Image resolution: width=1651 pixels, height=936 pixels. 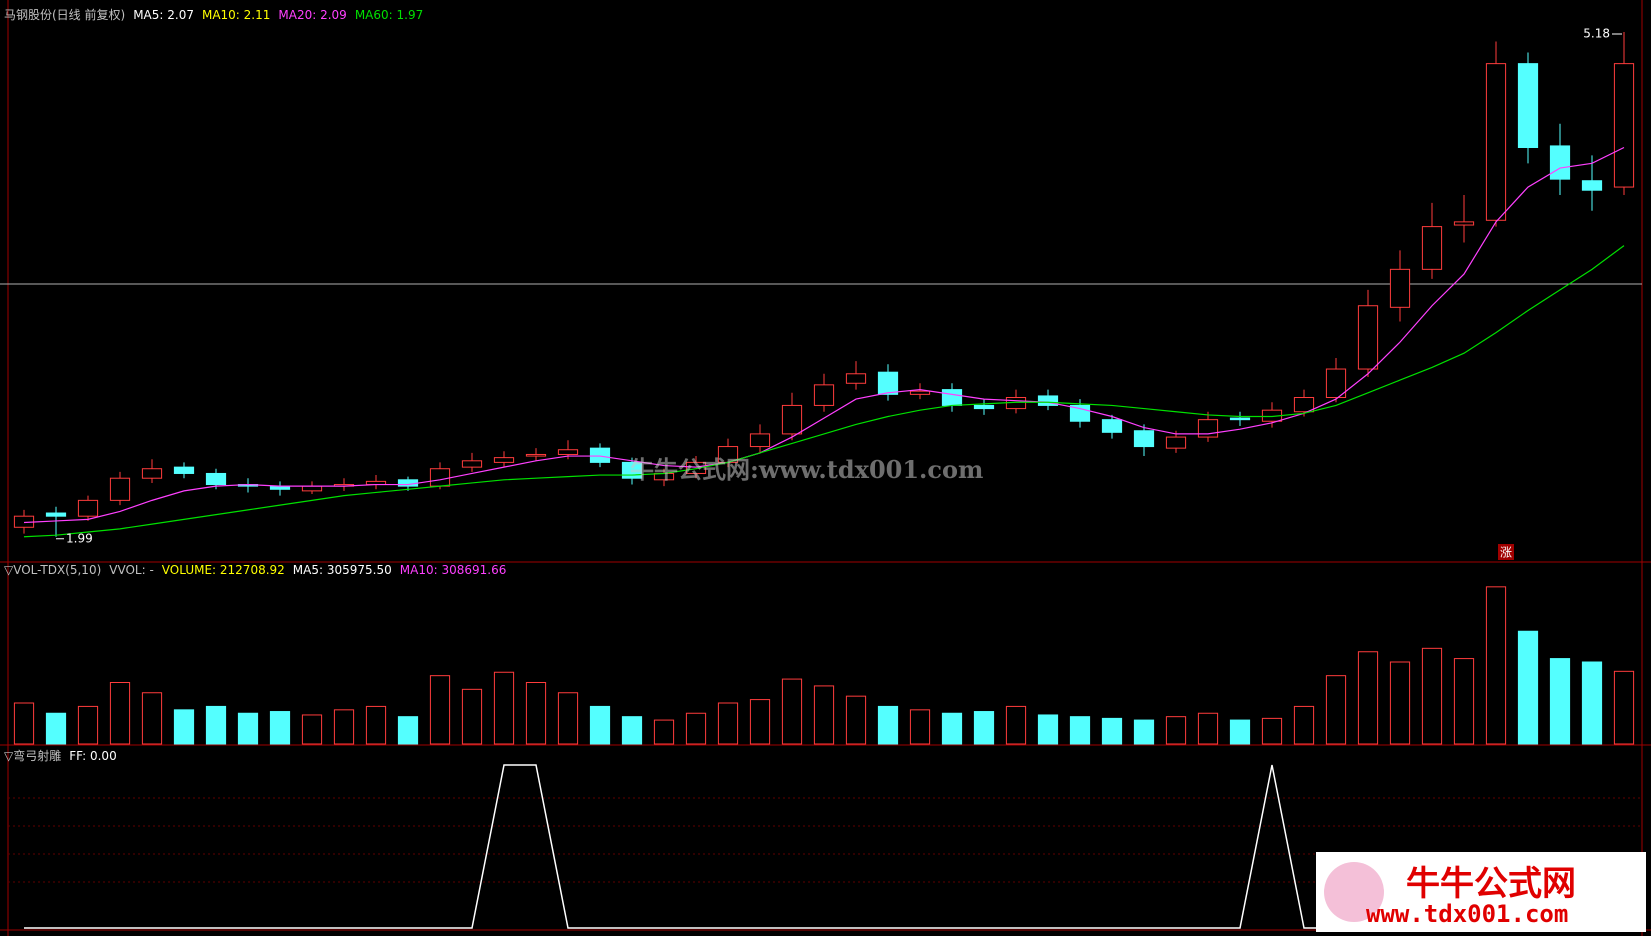 I want to click on marker-box, so click(x=1506, y=552).